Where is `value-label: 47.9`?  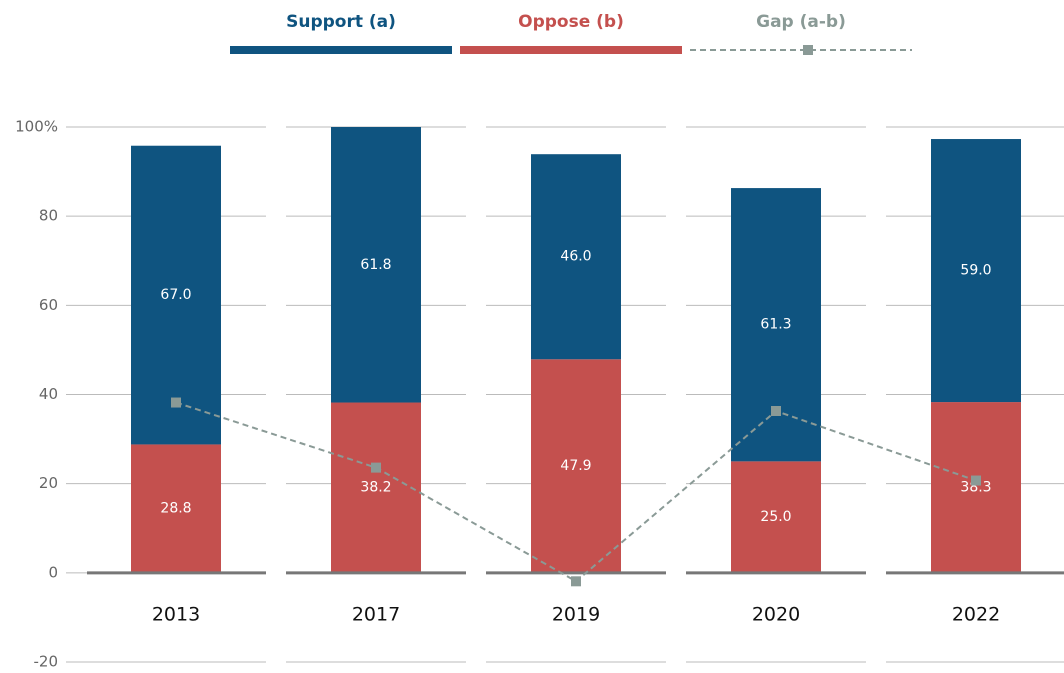
value-label: 47.9 is located at coordinates (575, 466).